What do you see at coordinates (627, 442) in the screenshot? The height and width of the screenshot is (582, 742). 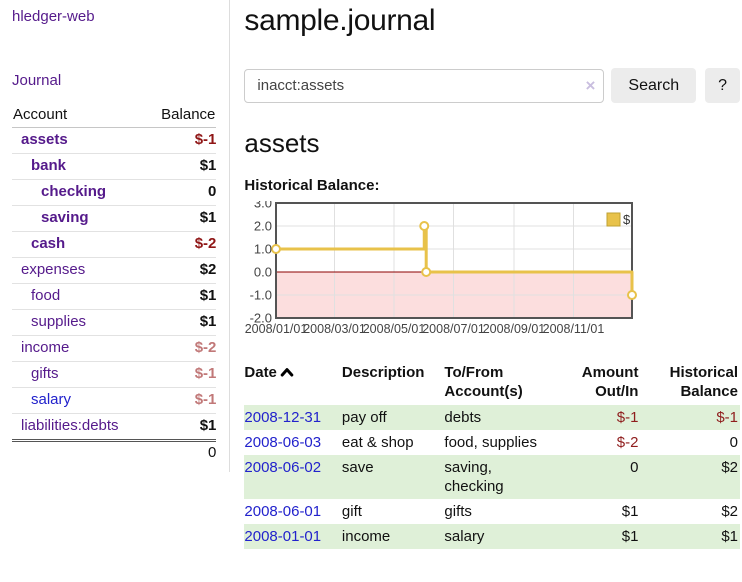 I see `transaction-amount: $-2` at bounding box center [627, 442].